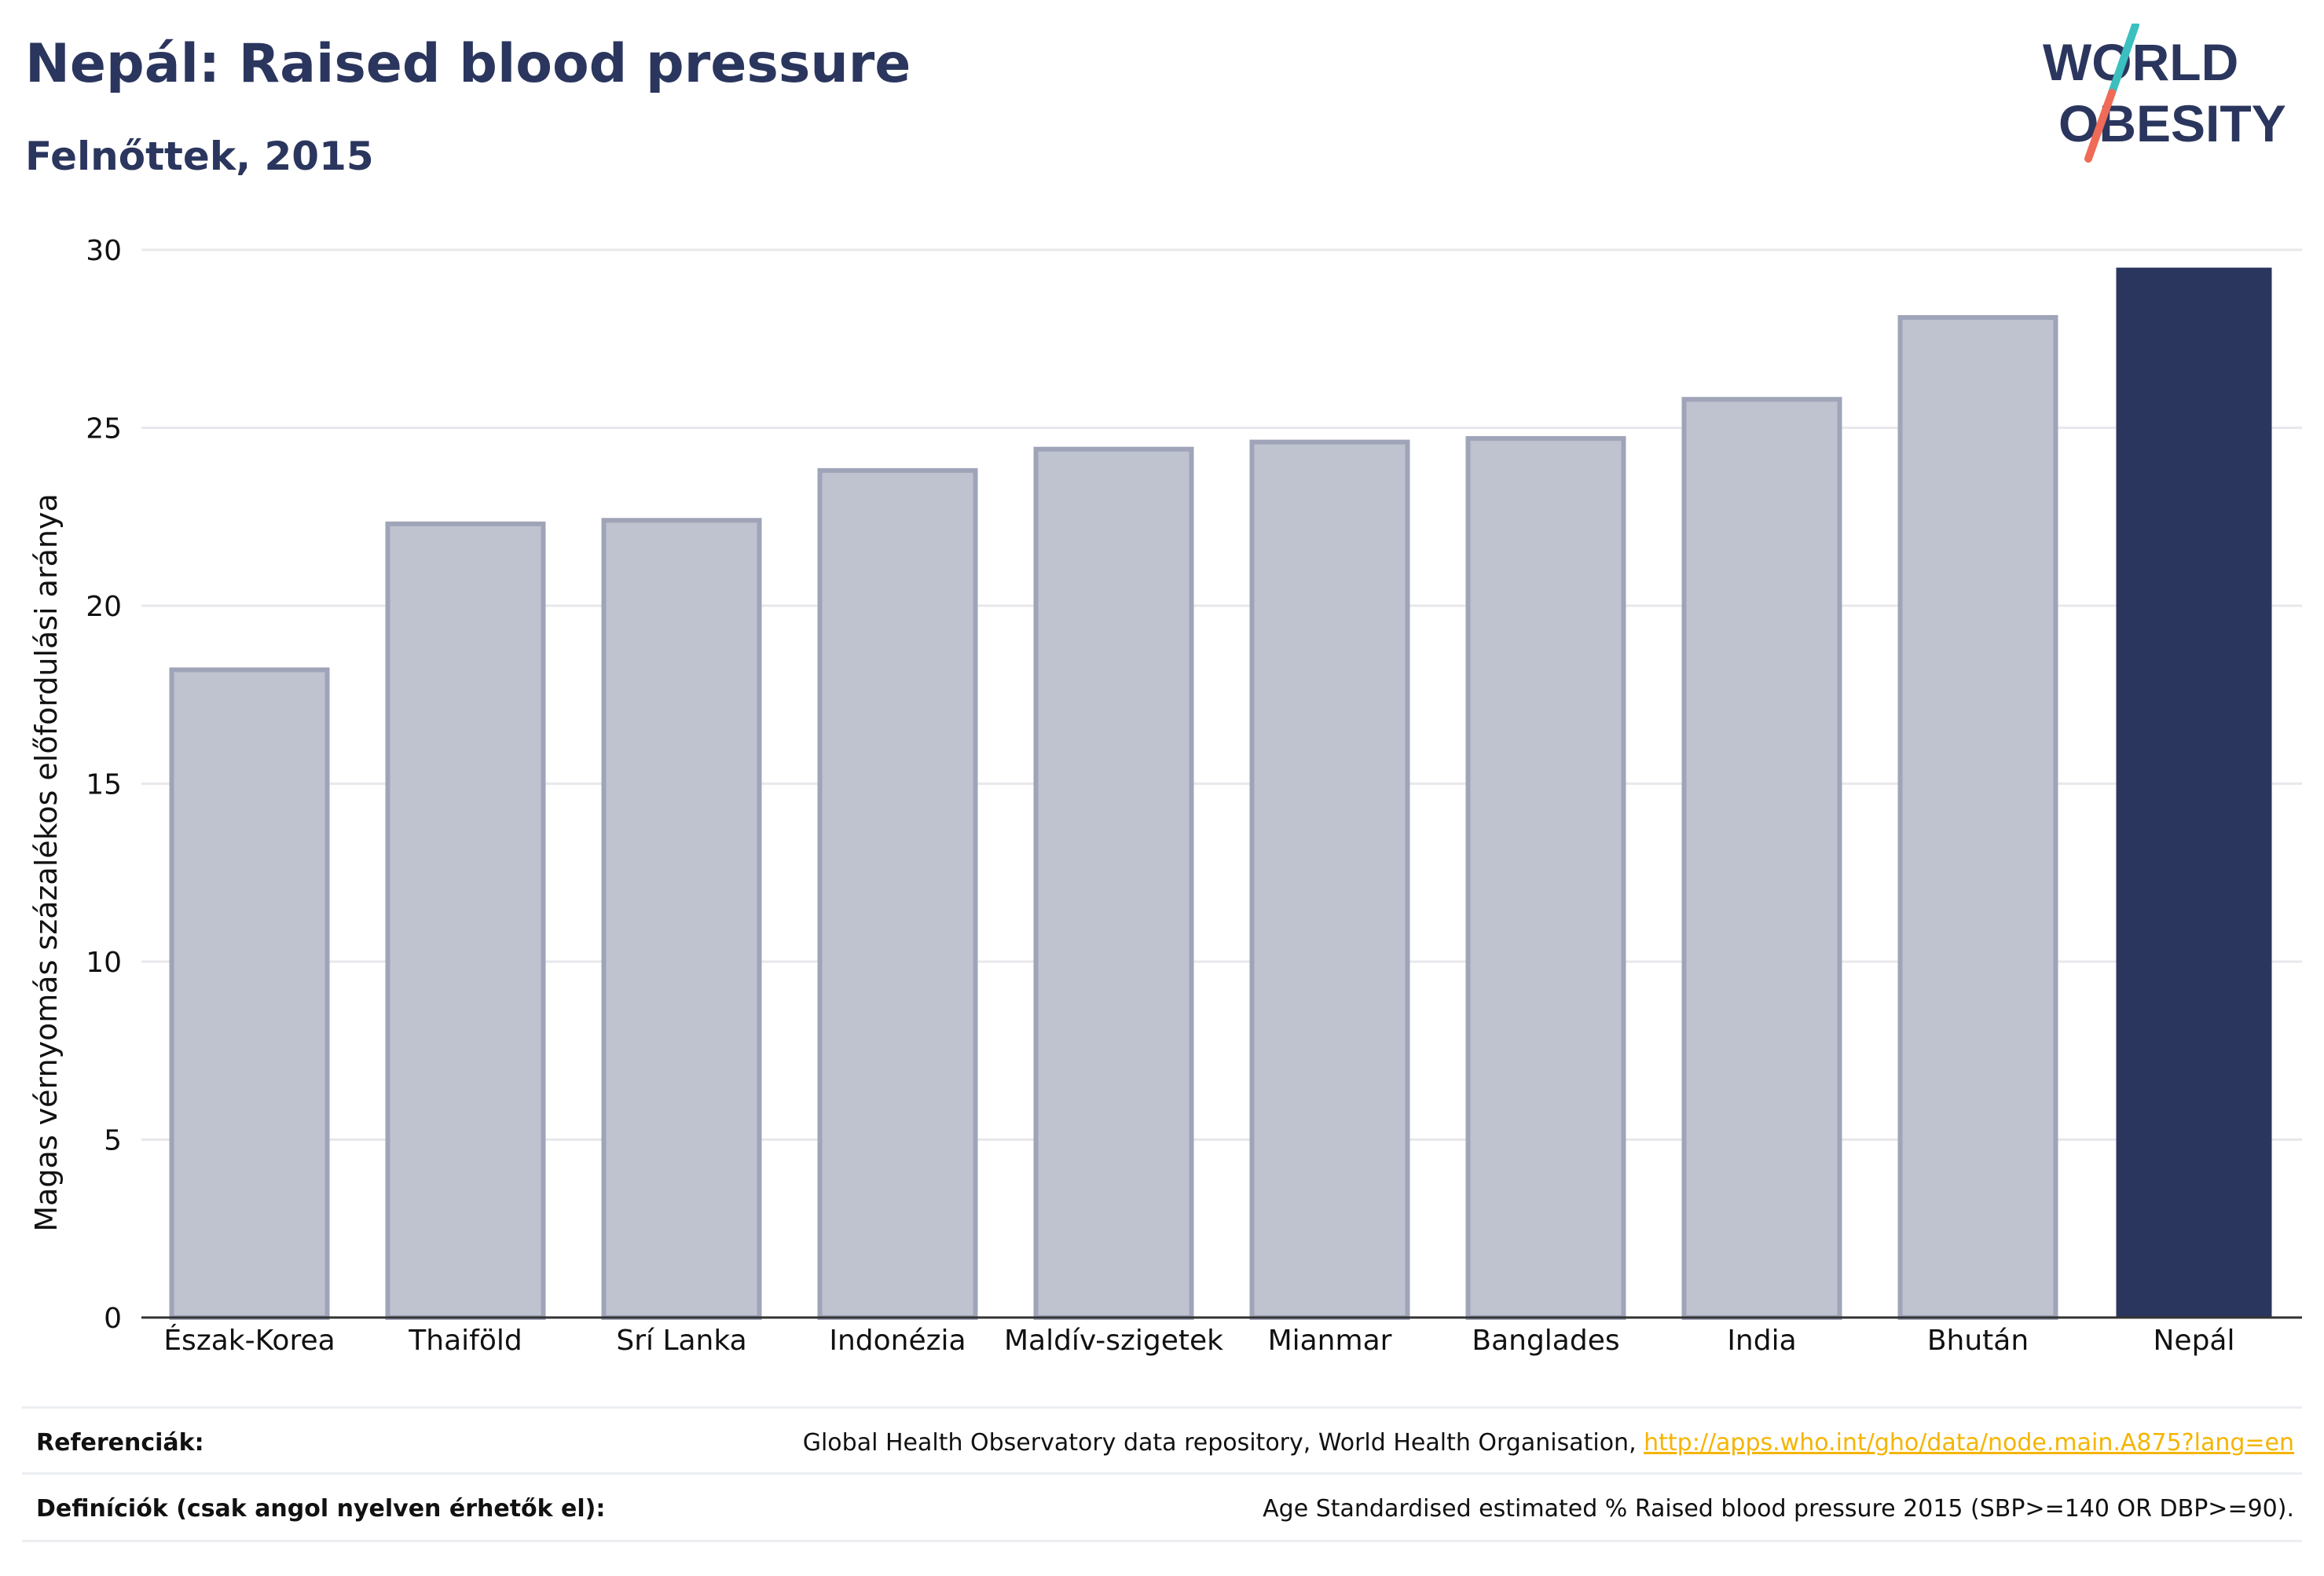  What do you see at coordinates (104, 251) in the screenshot?
I see `y-tick-label: 30` at bounding box center [104, 251].